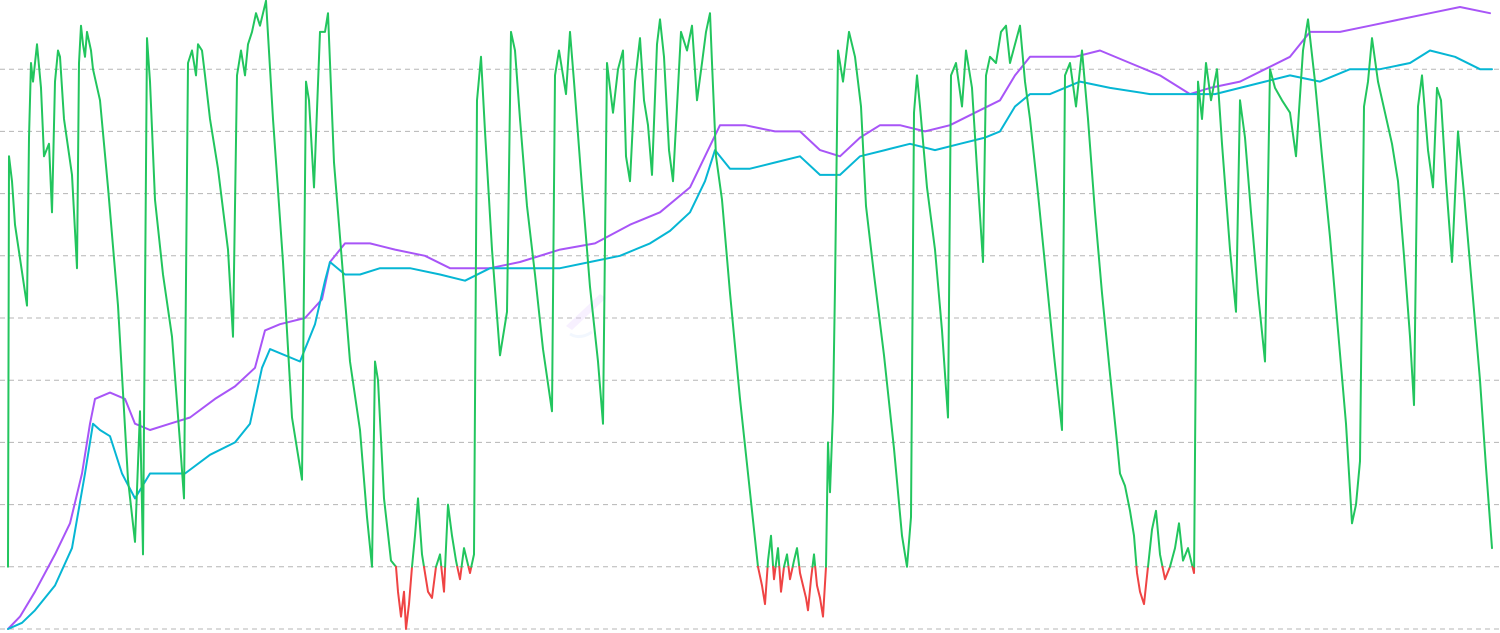  Describe the element at coordinates (586, 316) in the screenshot. I see `watermark-logo` at that location.